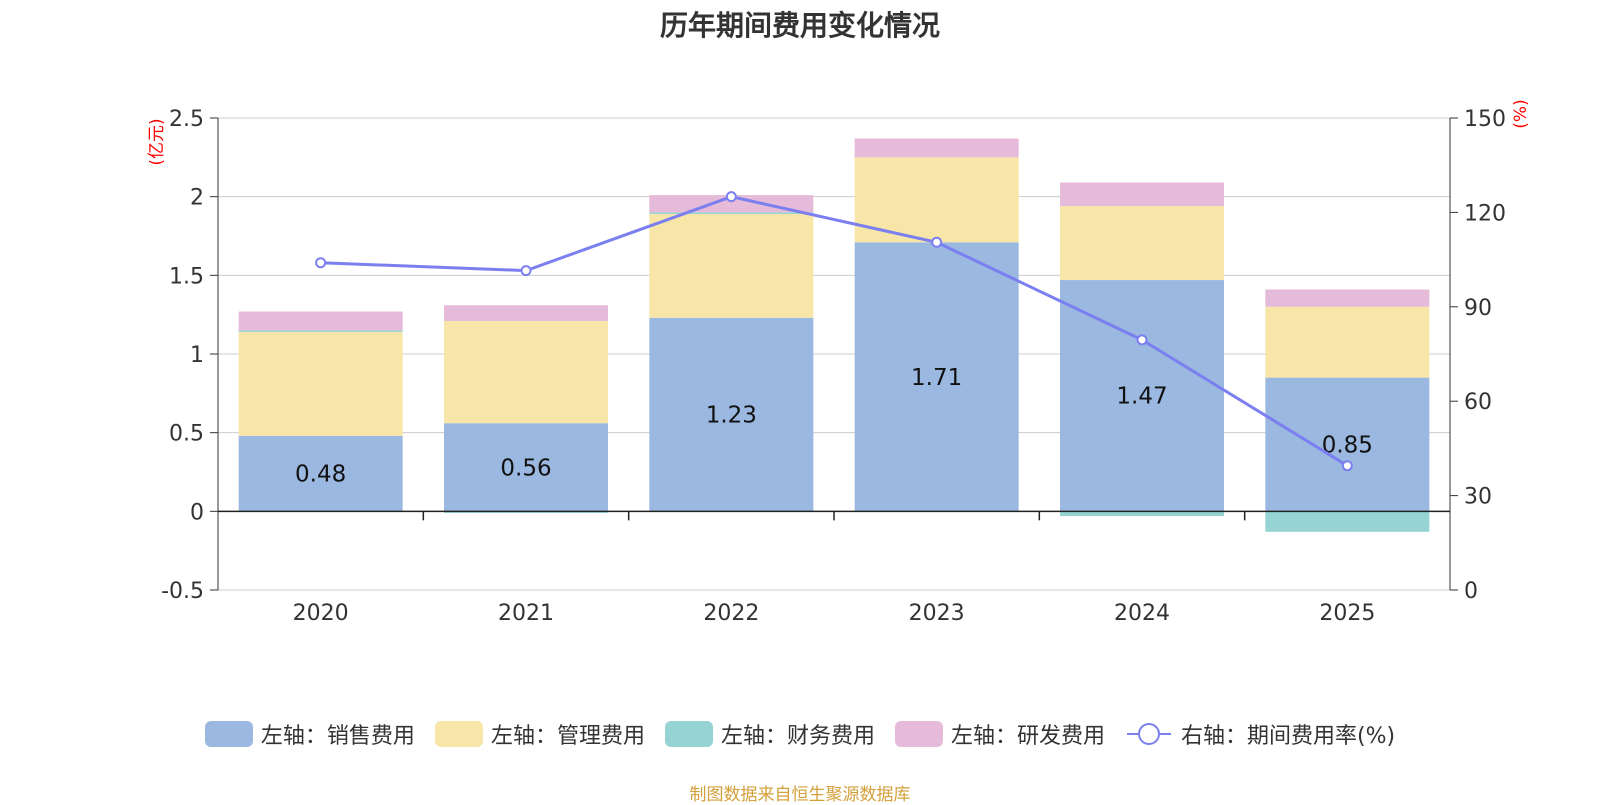 This screenshot has width=1600, height=805. Describe the element at coordinates (186, 434) in the screenshot. I see `y-left-tick-label: 0.5` at that location.